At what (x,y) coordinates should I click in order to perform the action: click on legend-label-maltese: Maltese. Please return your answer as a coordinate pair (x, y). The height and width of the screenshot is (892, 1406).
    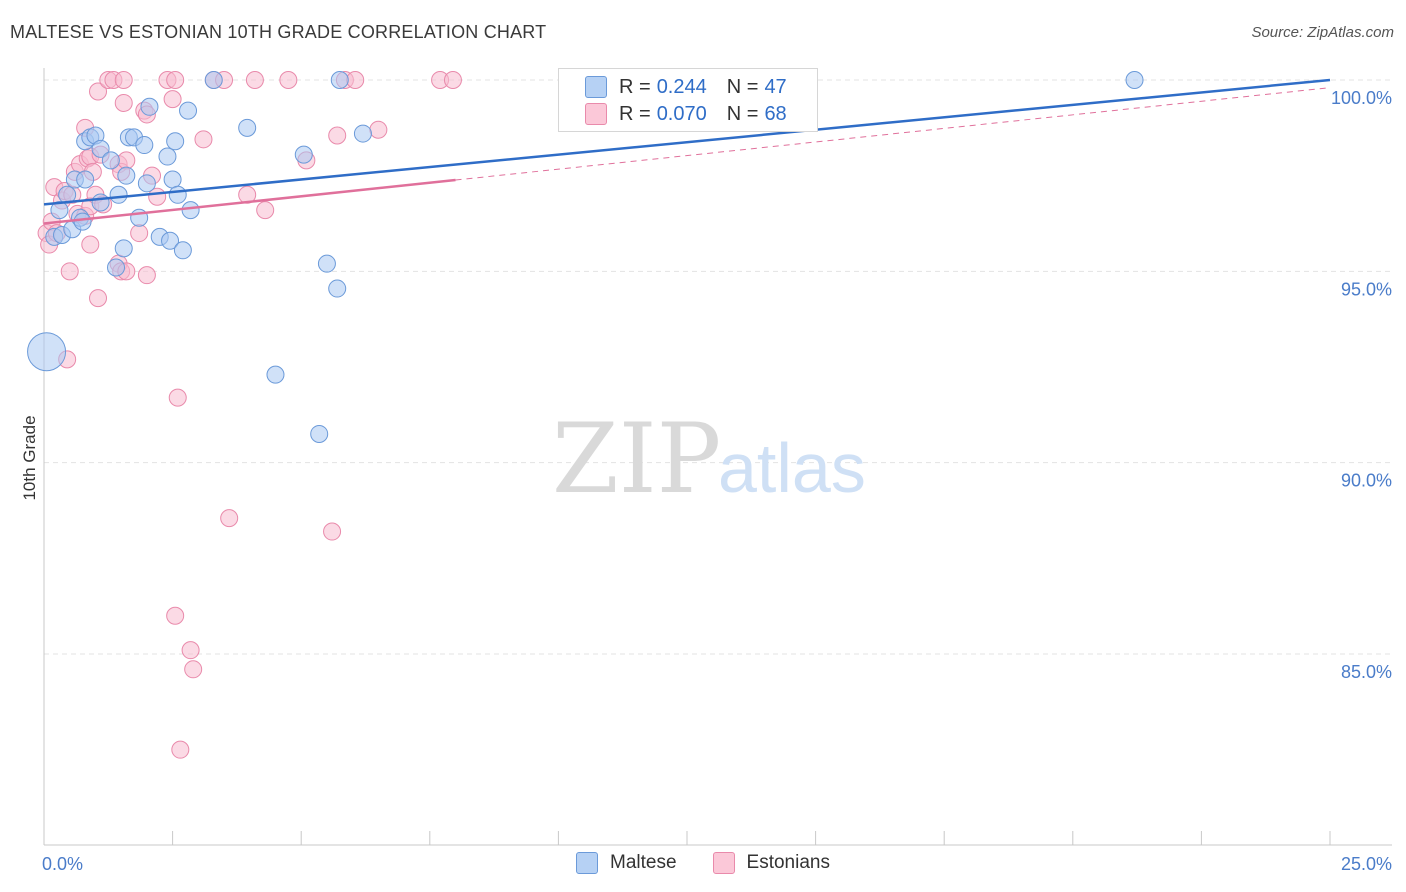
    Looking at the image, I should click on (643, 862).